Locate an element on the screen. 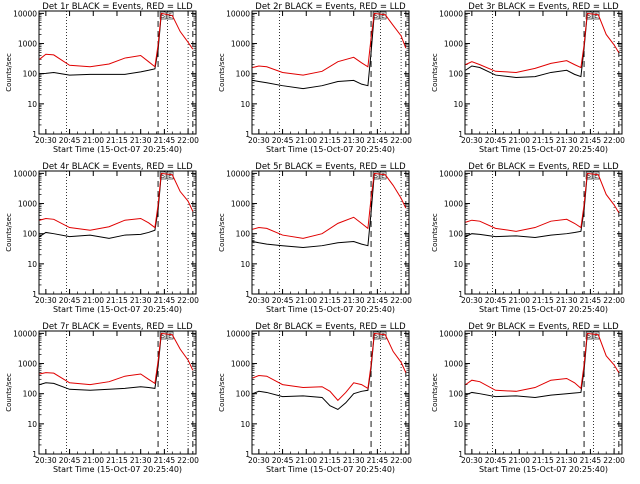  panel-title: Det 4r BLACK = Events, RED = LLD is located at coordinates (117, 167).